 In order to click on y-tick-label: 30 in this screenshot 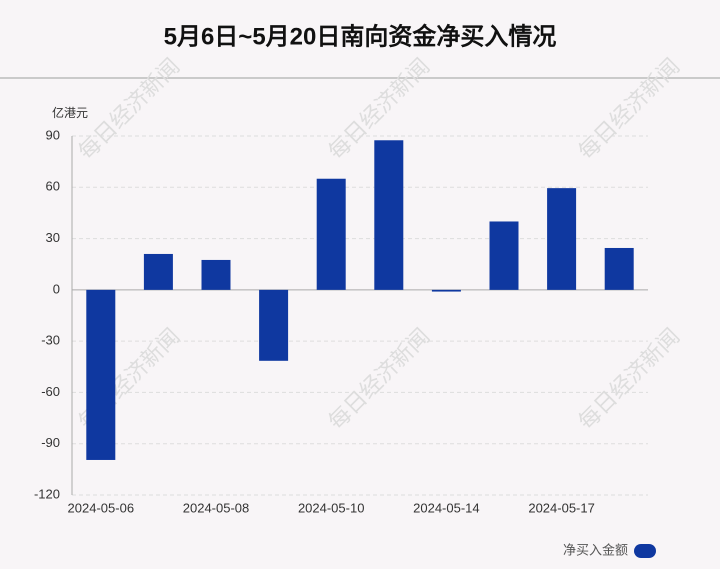, I will do `click(53, 237)`.